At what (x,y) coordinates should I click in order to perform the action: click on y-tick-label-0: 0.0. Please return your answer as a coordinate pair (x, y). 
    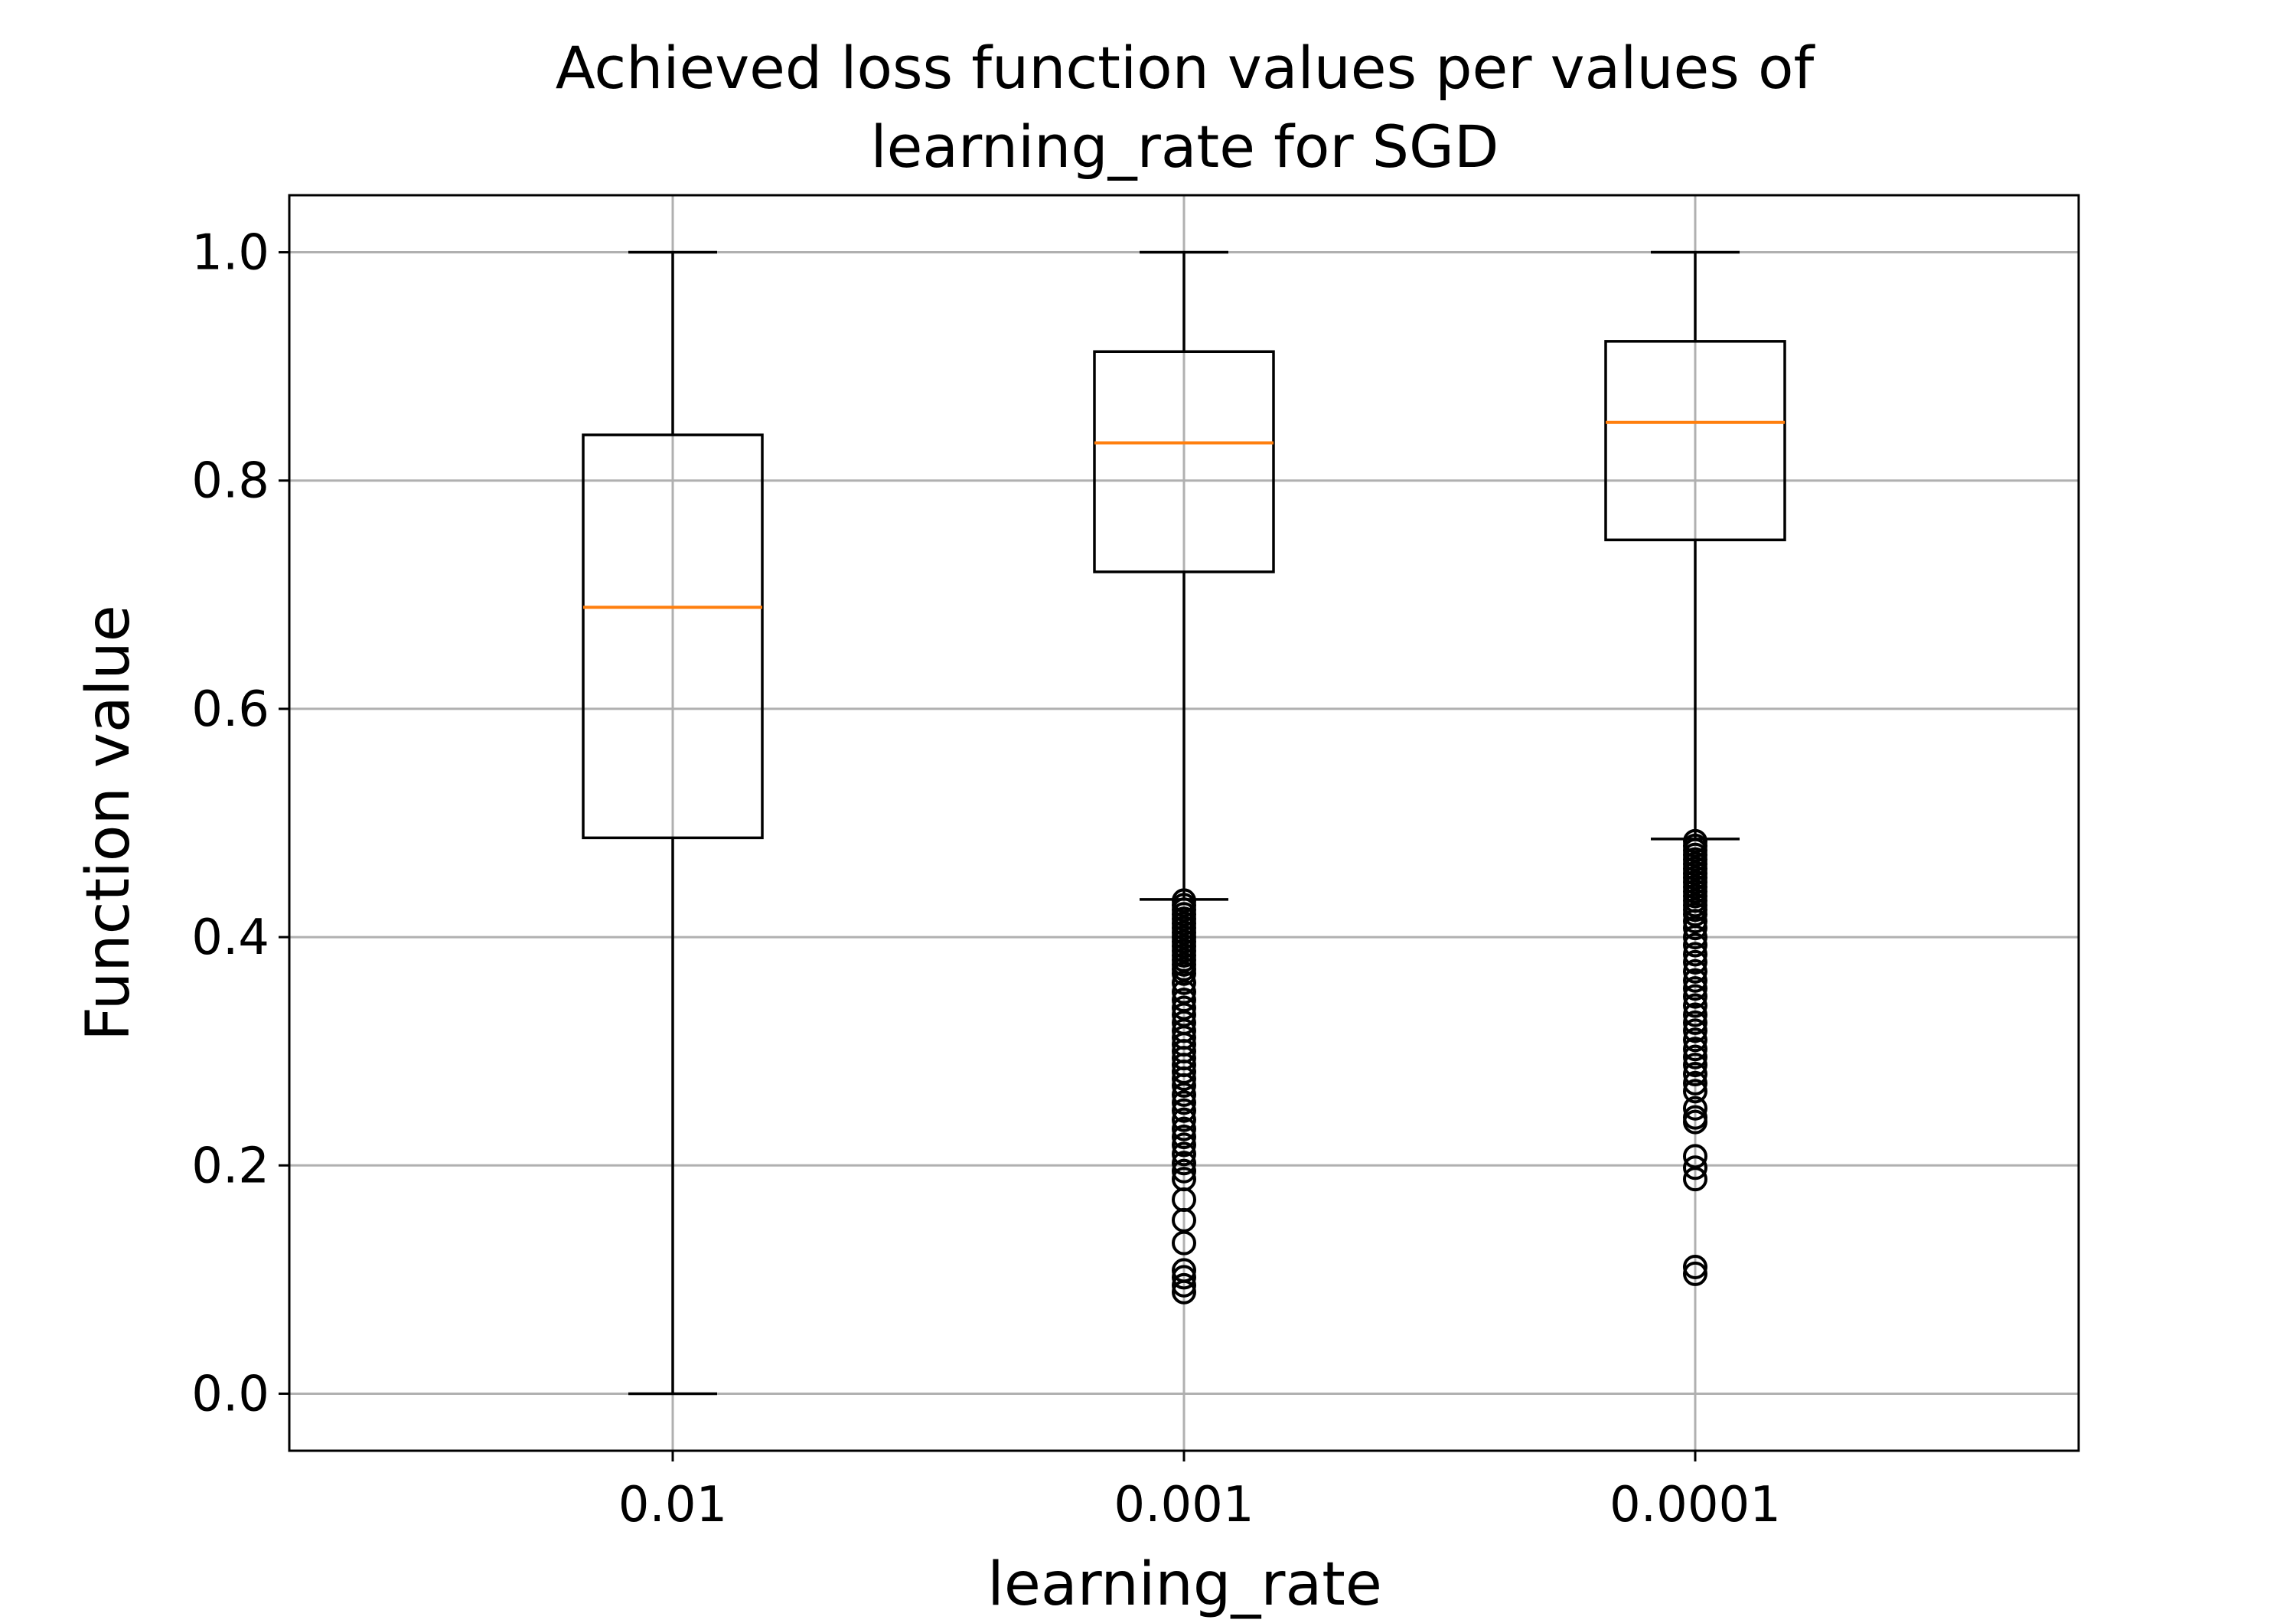
    Looking at the image, I should click on (230, 1394).